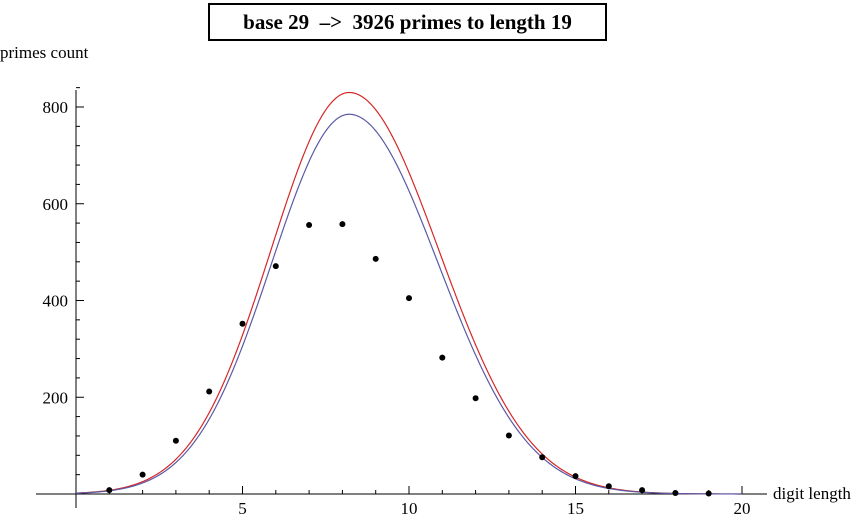 This screenshot has width=867, height=521. Describe the element at coordinates (812, 493) in the screenshot. I see `x-axis-label: digit length` at that location.